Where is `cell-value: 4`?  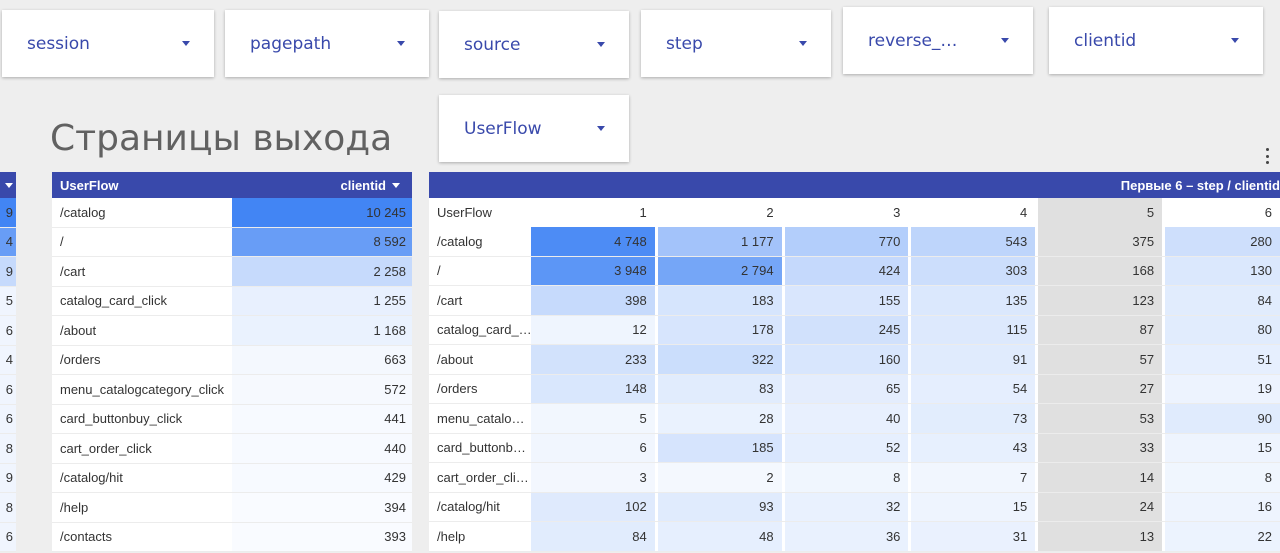 cell-value: 4 is located at coordinates (8, 359).